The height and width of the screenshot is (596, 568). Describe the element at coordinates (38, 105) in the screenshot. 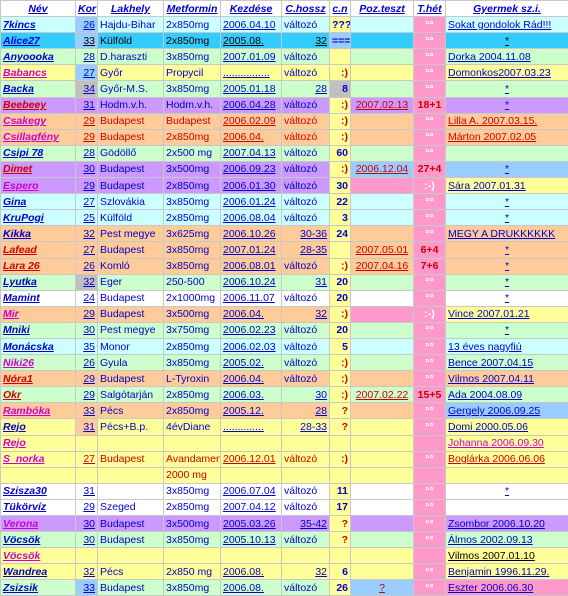

I see `name-cell: Beebeey` at that location.